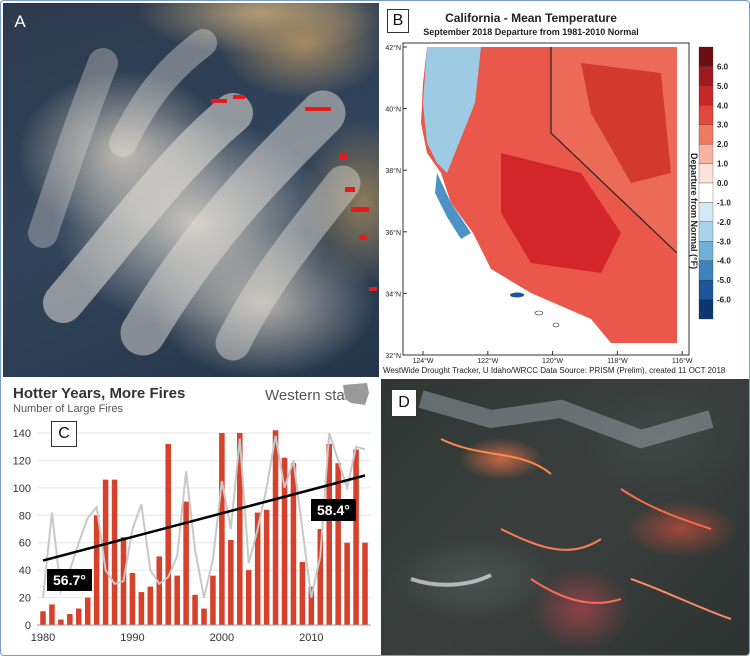 The height and width of the screenshot is (656, 750). What do you see at coordinates (723, 164) in the screenshot?
I see `colorbar-tick-label: 1.0` at bounding box center [723, 164].